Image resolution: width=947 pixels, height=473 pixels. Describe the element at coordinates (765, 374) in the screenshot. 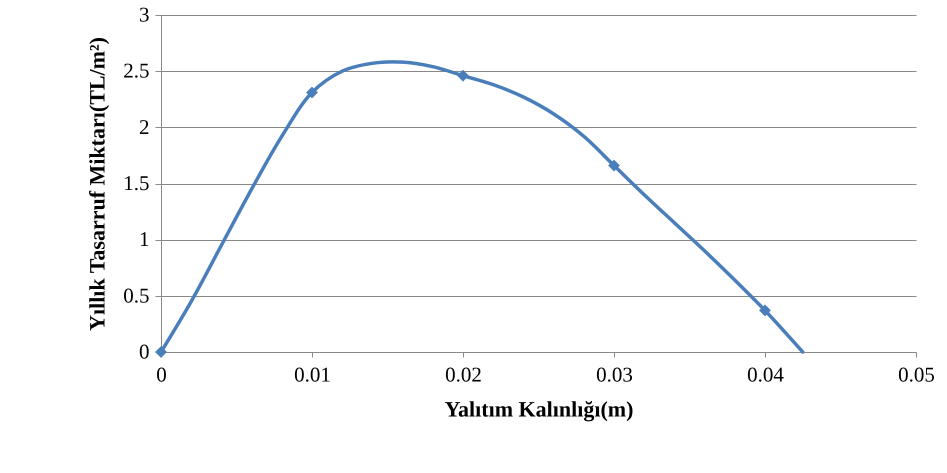

I see `x-tick-label: 0.04` at that location.